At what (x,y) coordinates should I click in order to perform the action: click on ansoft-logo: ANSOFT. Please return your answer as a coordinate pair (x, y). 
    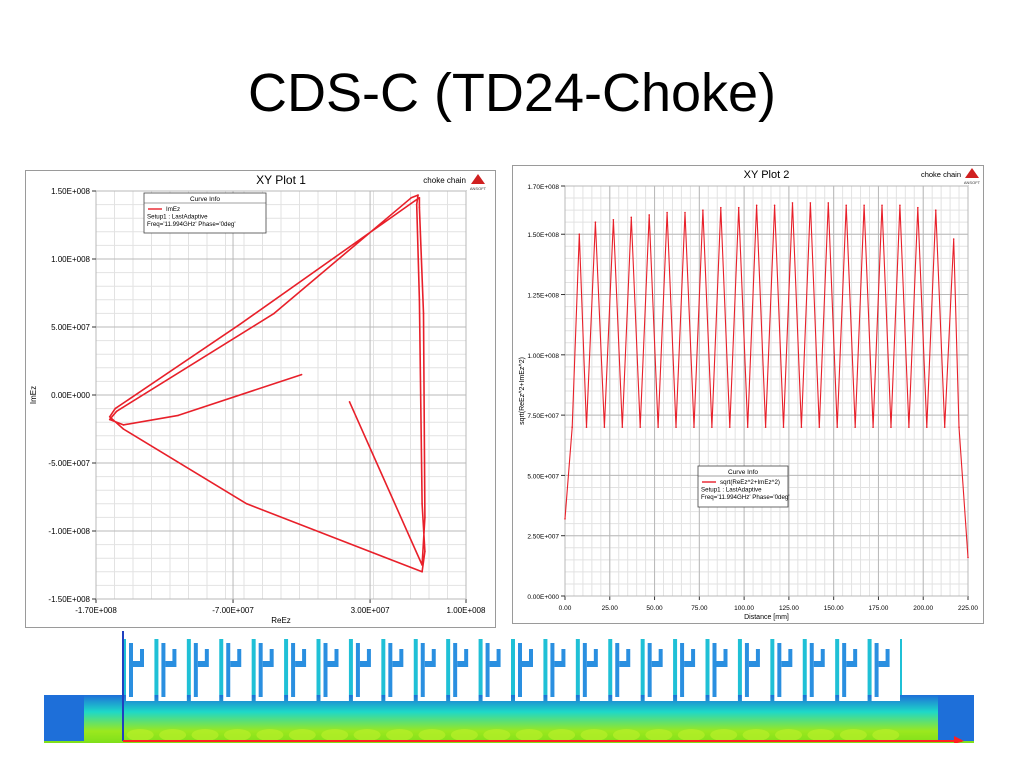
    Looking at the image, I should click on (972, 176).